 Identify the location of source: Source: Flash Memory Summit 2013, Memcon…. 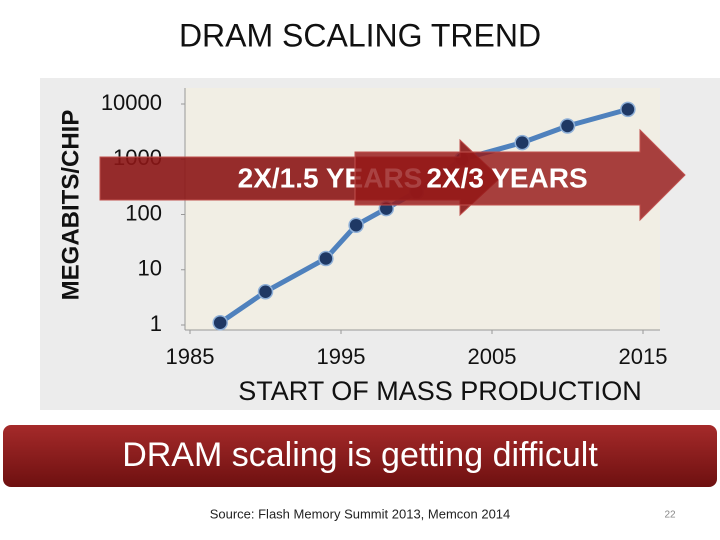
(360, 513).